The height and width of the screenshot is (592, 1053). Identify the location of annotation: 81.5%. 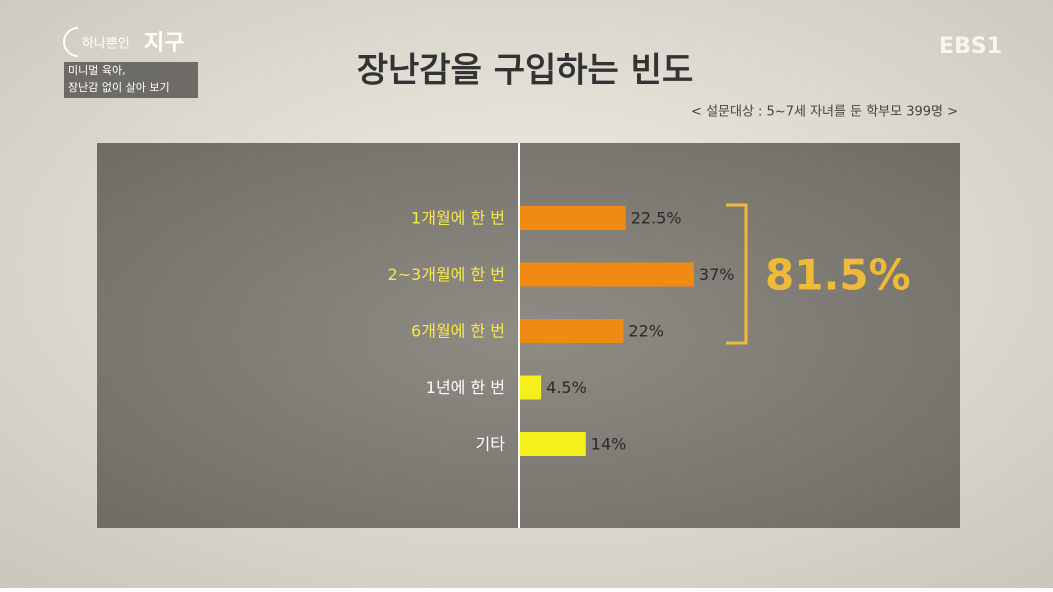
(838, 275).